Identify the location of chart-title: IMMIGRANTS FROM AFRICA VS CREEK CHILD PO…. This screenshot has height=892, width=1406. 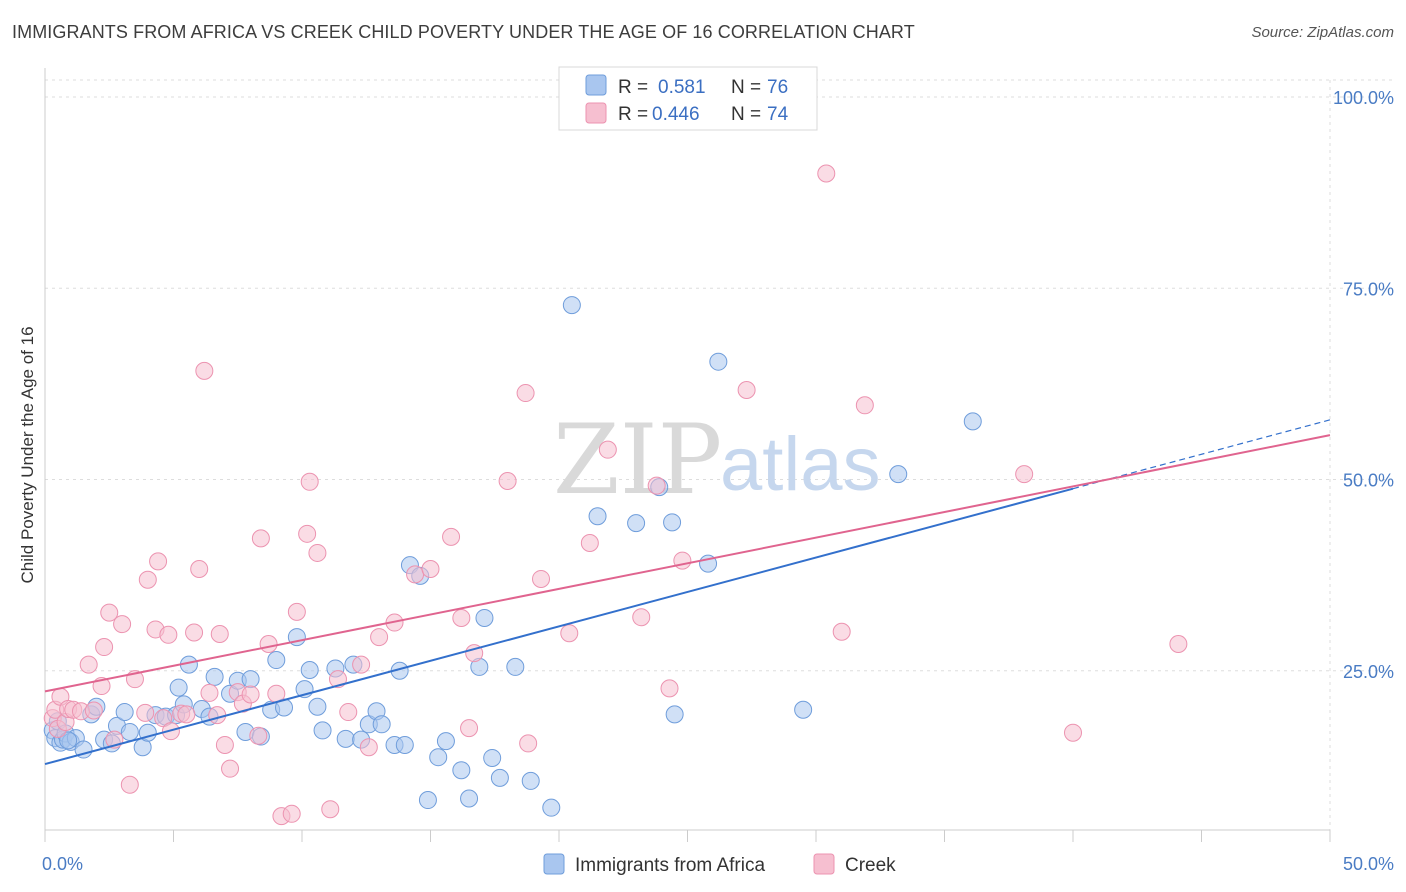
(463, 32).